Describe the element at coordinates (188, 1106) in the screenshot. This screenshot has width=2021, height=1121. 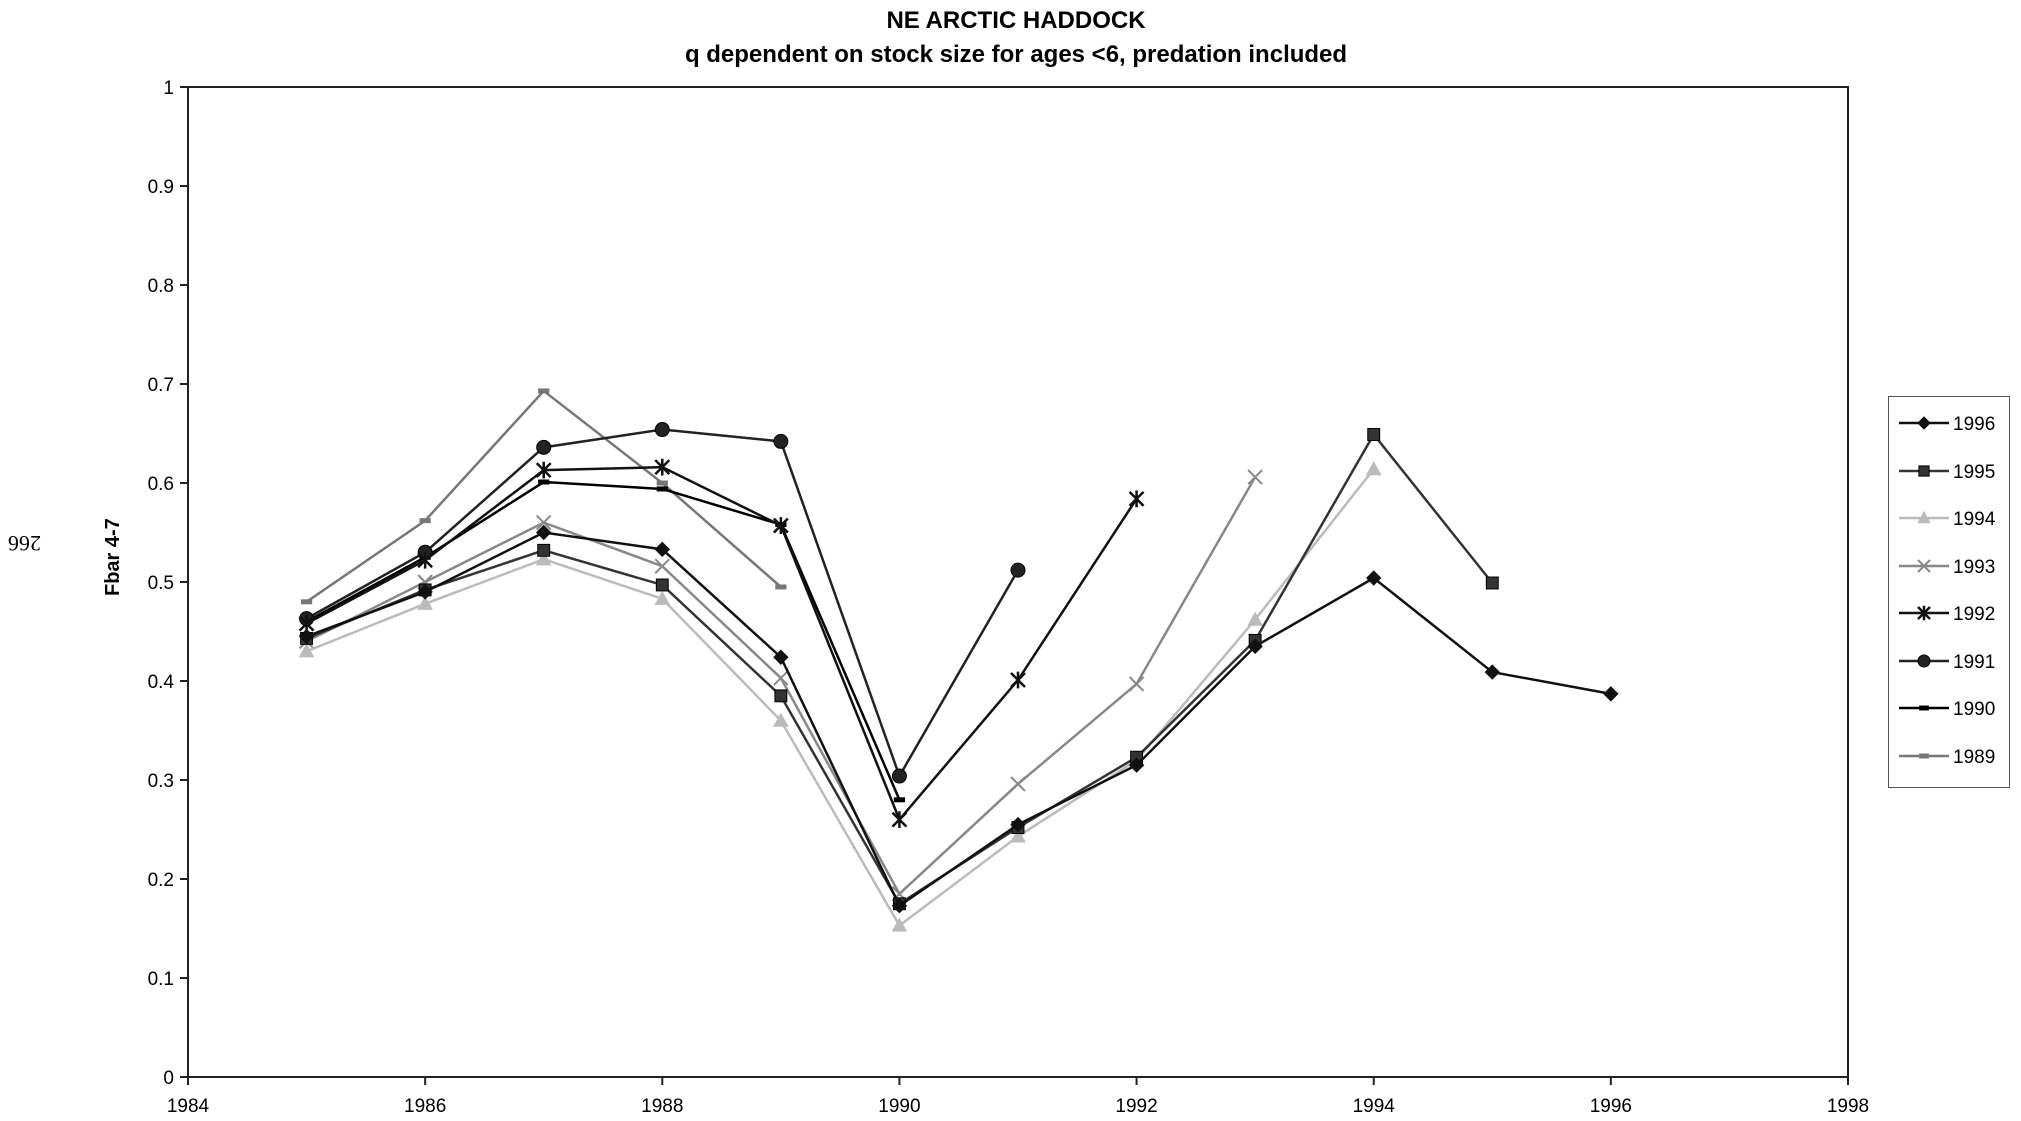
I see `x-tick-label: 1984` at that location.